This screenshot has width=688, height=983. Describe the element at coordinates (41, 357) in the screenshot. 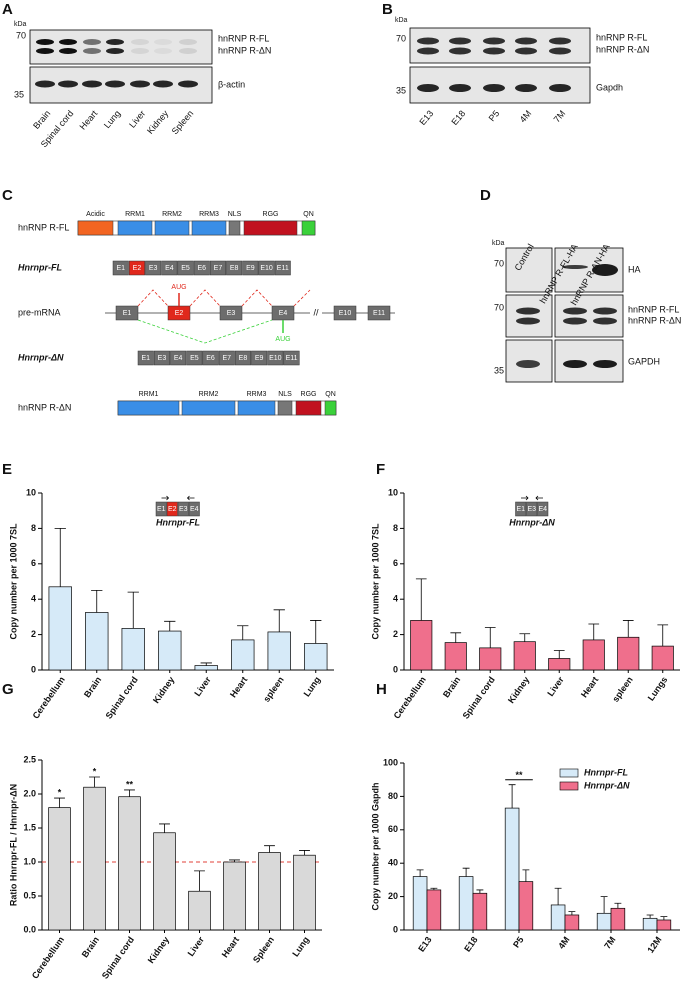

I see `row-label: Hnrnpr-ΔN` at that location.